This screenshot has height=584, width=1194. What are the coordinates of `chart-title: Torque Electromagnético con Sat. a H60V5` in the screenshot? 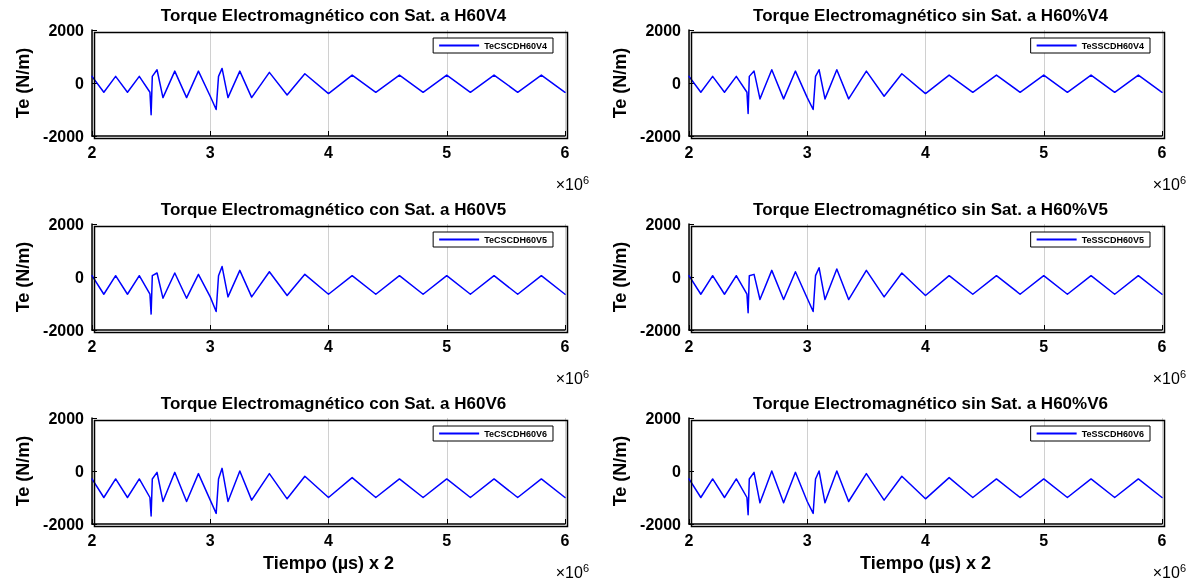 It's located at (333, 209).